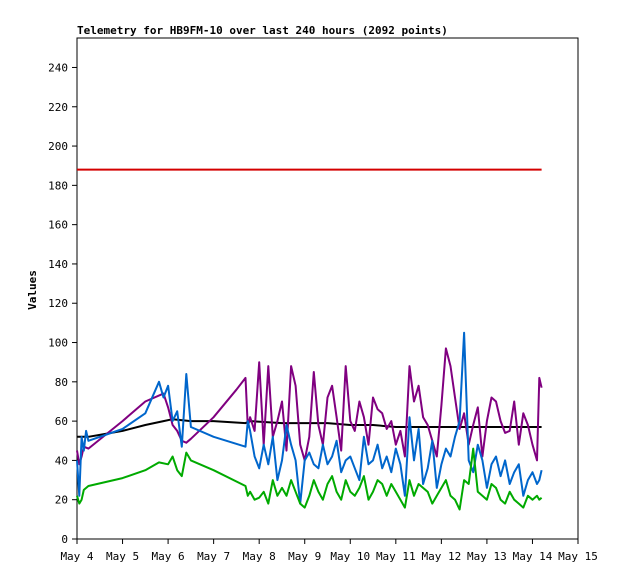 The image size is (618, 579). I want to click on y-axis: 0 20 40 60 80 100 120 140 160 180 200 220 240, so click(62, 303).